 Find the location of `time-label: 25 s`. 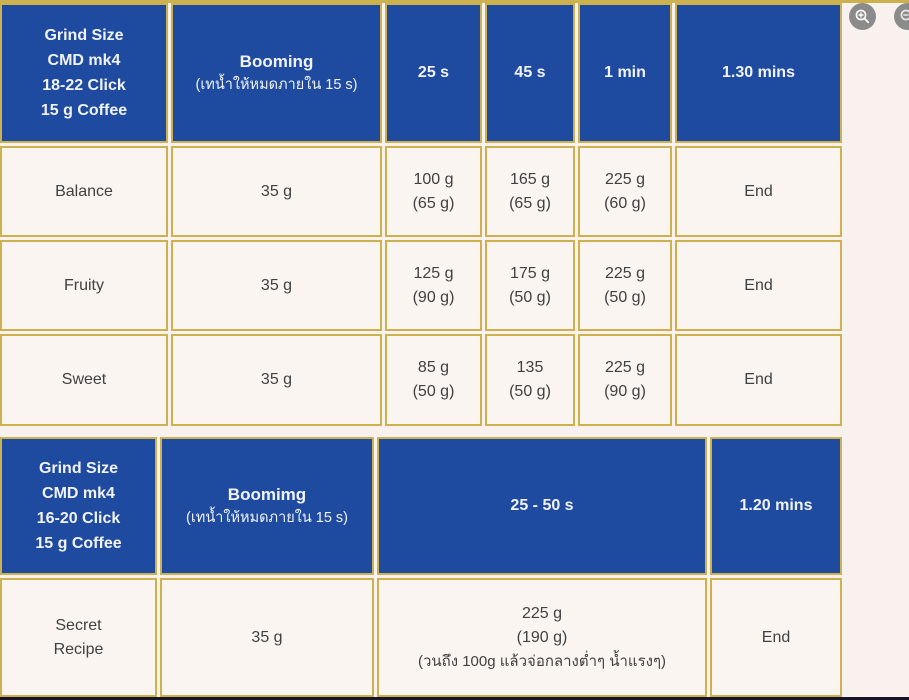

time-label: 25 s is located at coordinates (433, 72).